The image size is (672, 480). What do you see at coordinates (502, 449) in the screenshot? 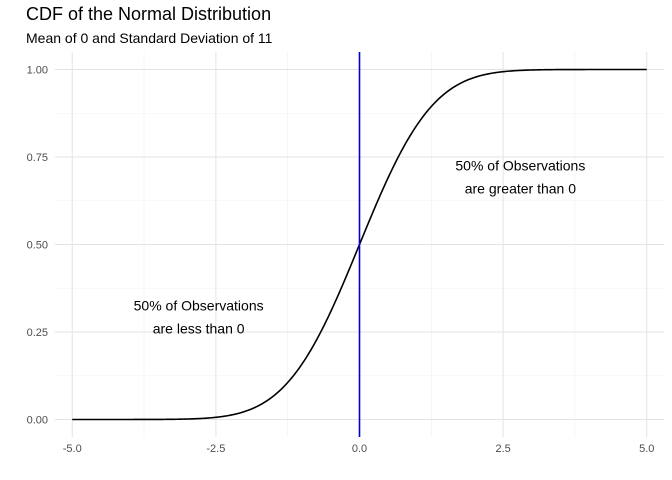
I see `x-tick-label: 2.5` at bounding box center [502, 449].